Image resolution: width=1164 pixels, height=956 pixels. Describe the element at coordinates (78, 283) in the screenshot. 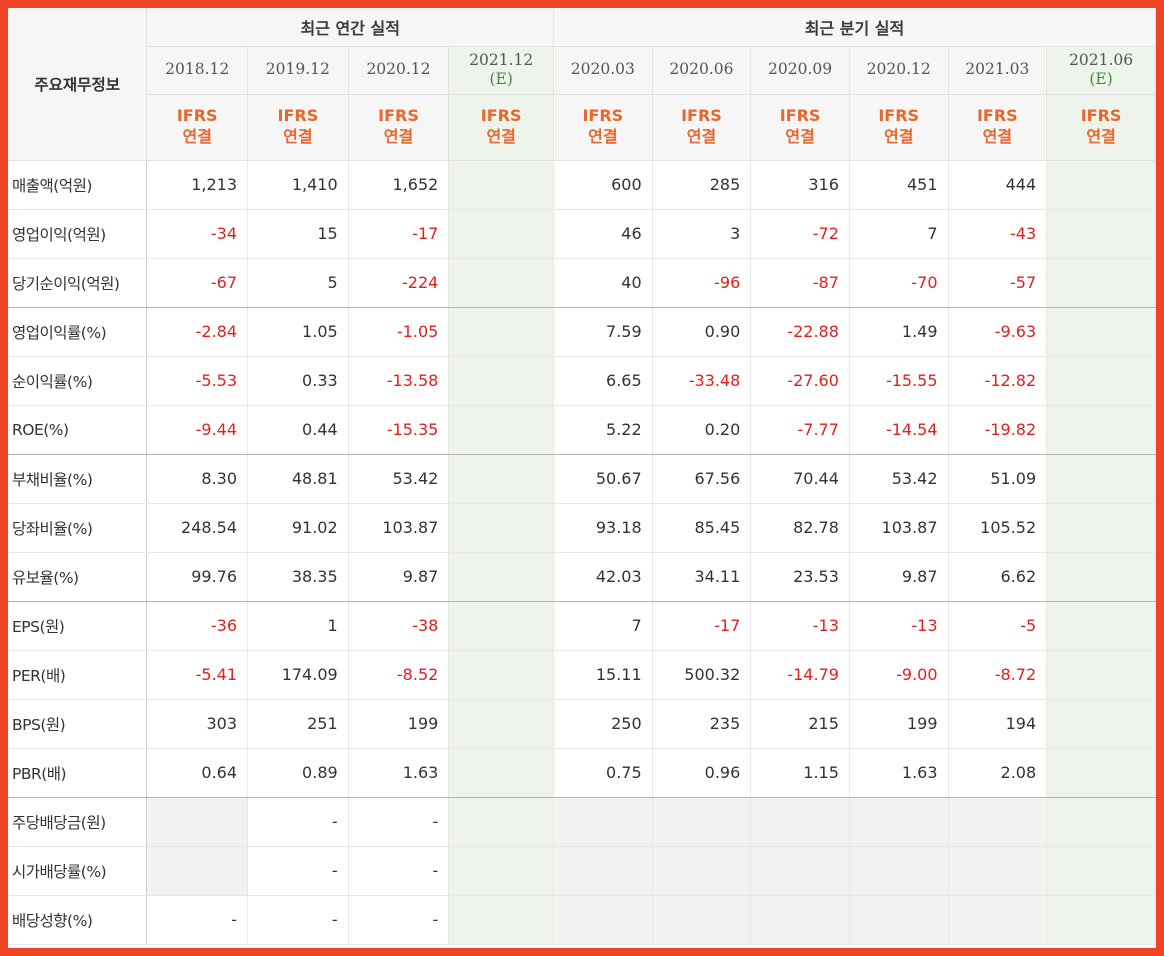

I see `row-label: 당기순이익(억원)` at that location.